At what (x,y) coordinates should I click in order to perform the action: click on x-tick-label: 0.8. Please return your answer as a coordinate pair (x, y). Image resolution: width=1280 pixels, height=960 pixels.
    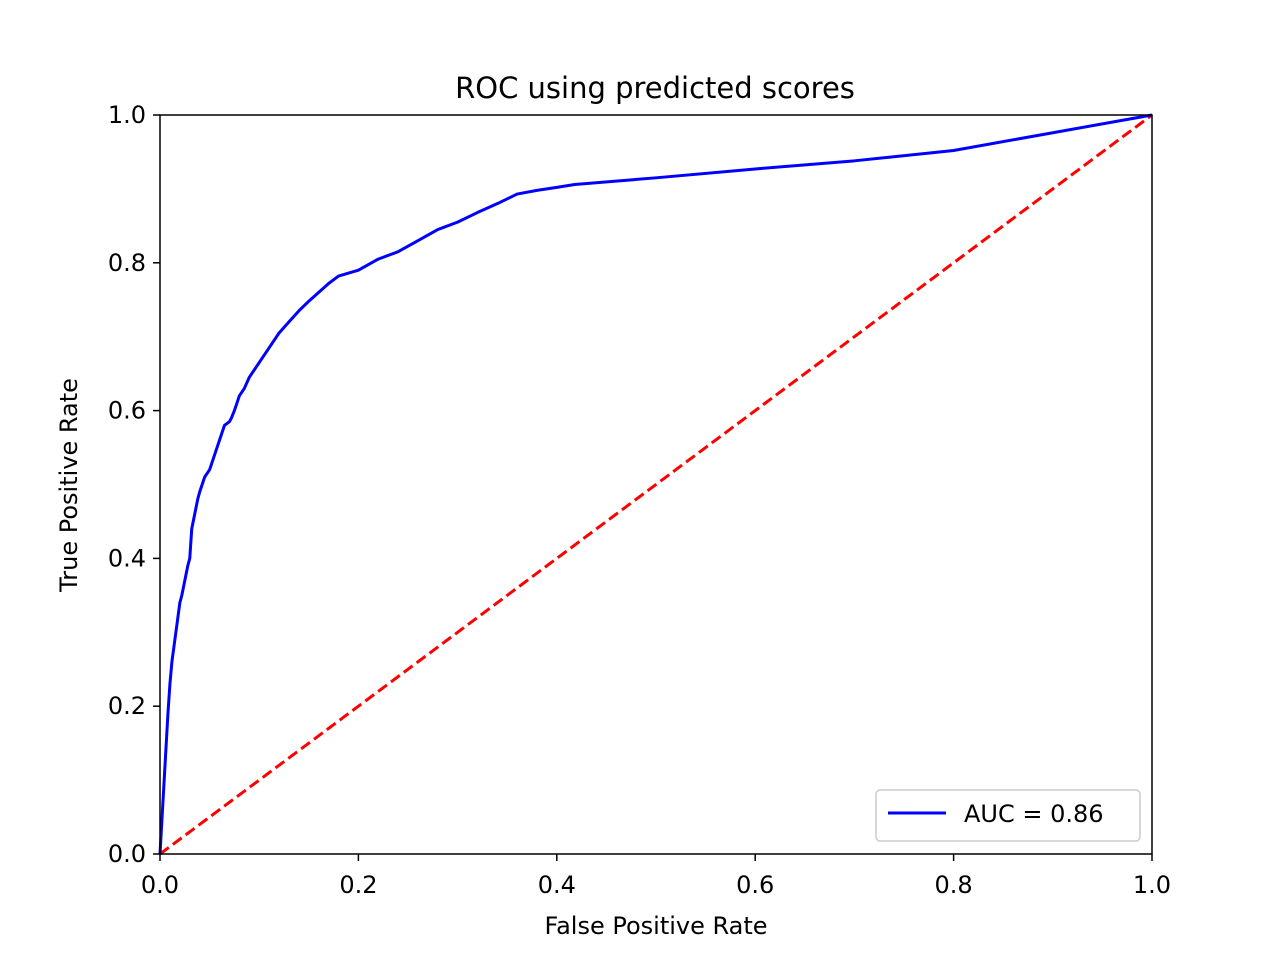
    Looking at the image, I should click on (954, 885).